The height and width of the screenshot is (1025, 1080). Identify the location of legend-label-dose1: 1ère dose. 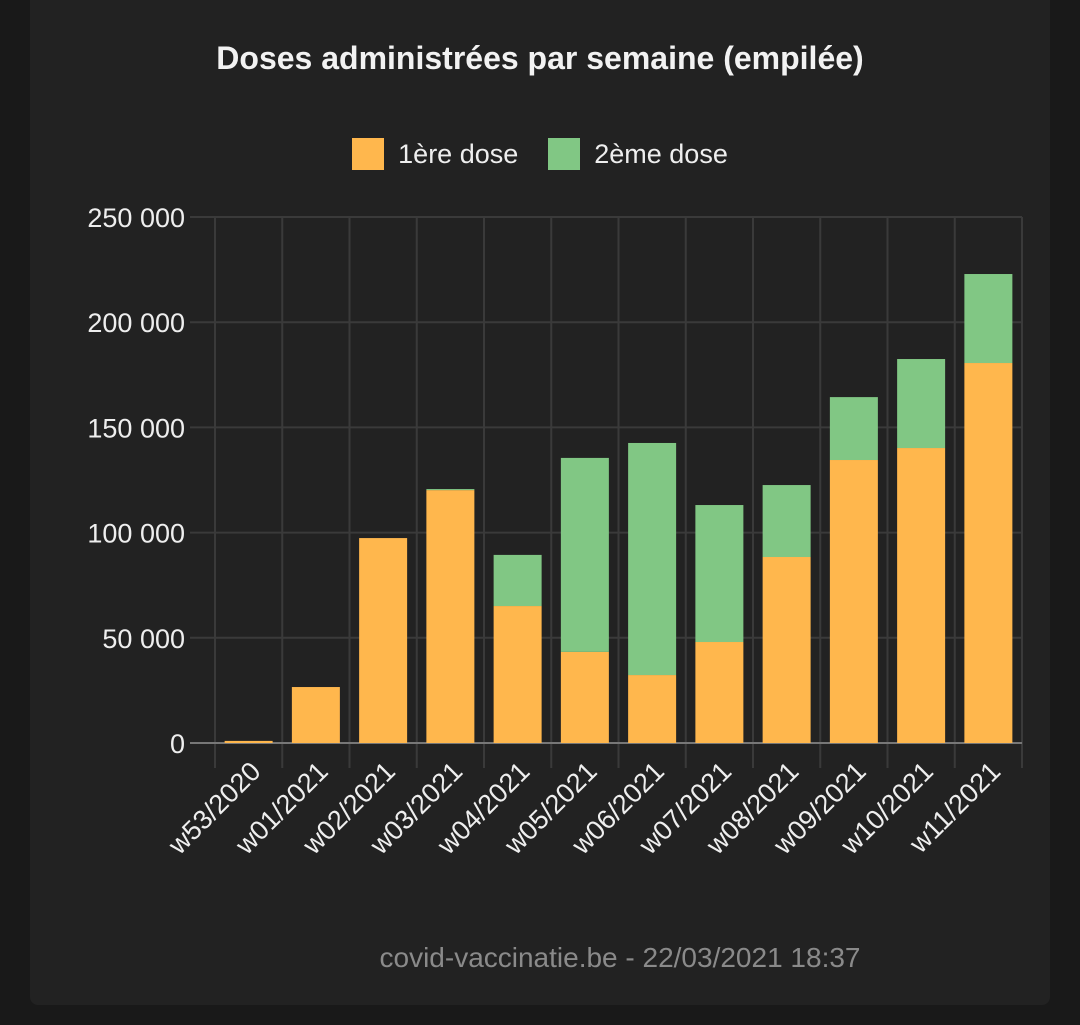
(458, 153).